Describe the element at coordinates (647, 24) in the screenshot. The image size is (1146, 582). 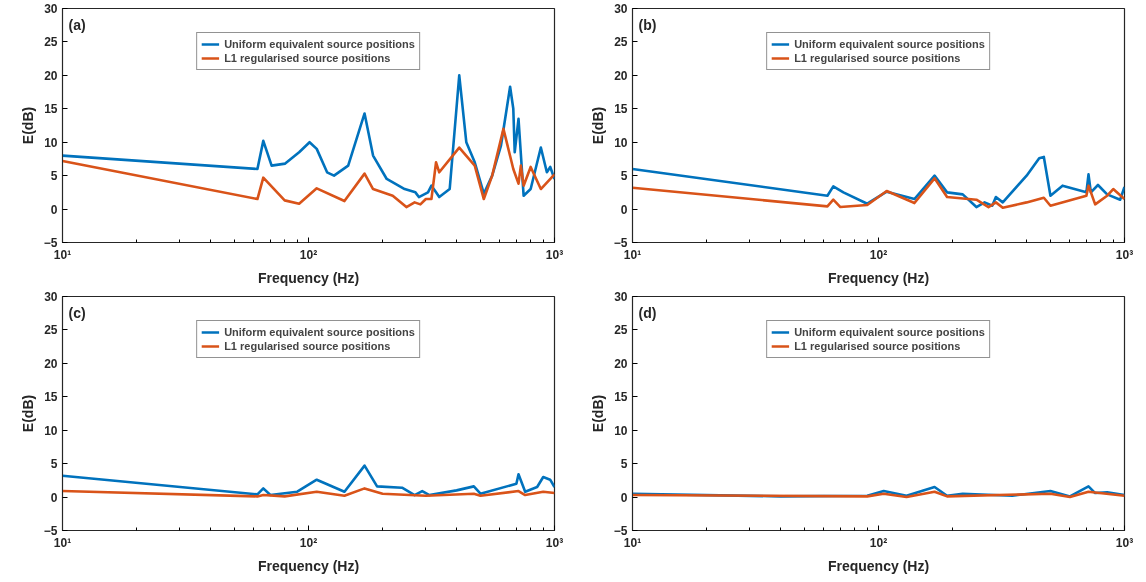
I see `annotation: (b)` at that location.